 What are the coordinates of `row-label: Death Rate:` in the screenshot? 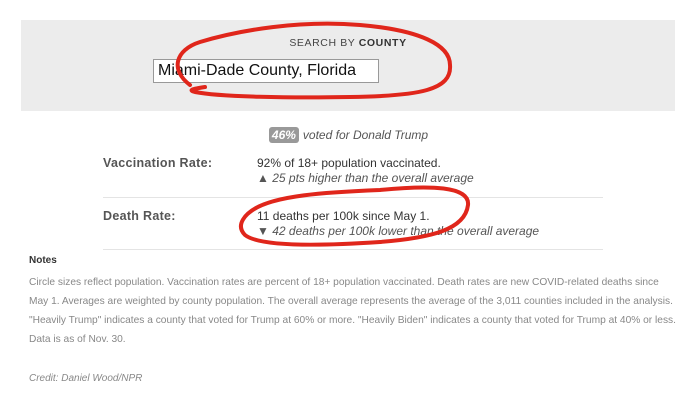 It's located at (139, 216).